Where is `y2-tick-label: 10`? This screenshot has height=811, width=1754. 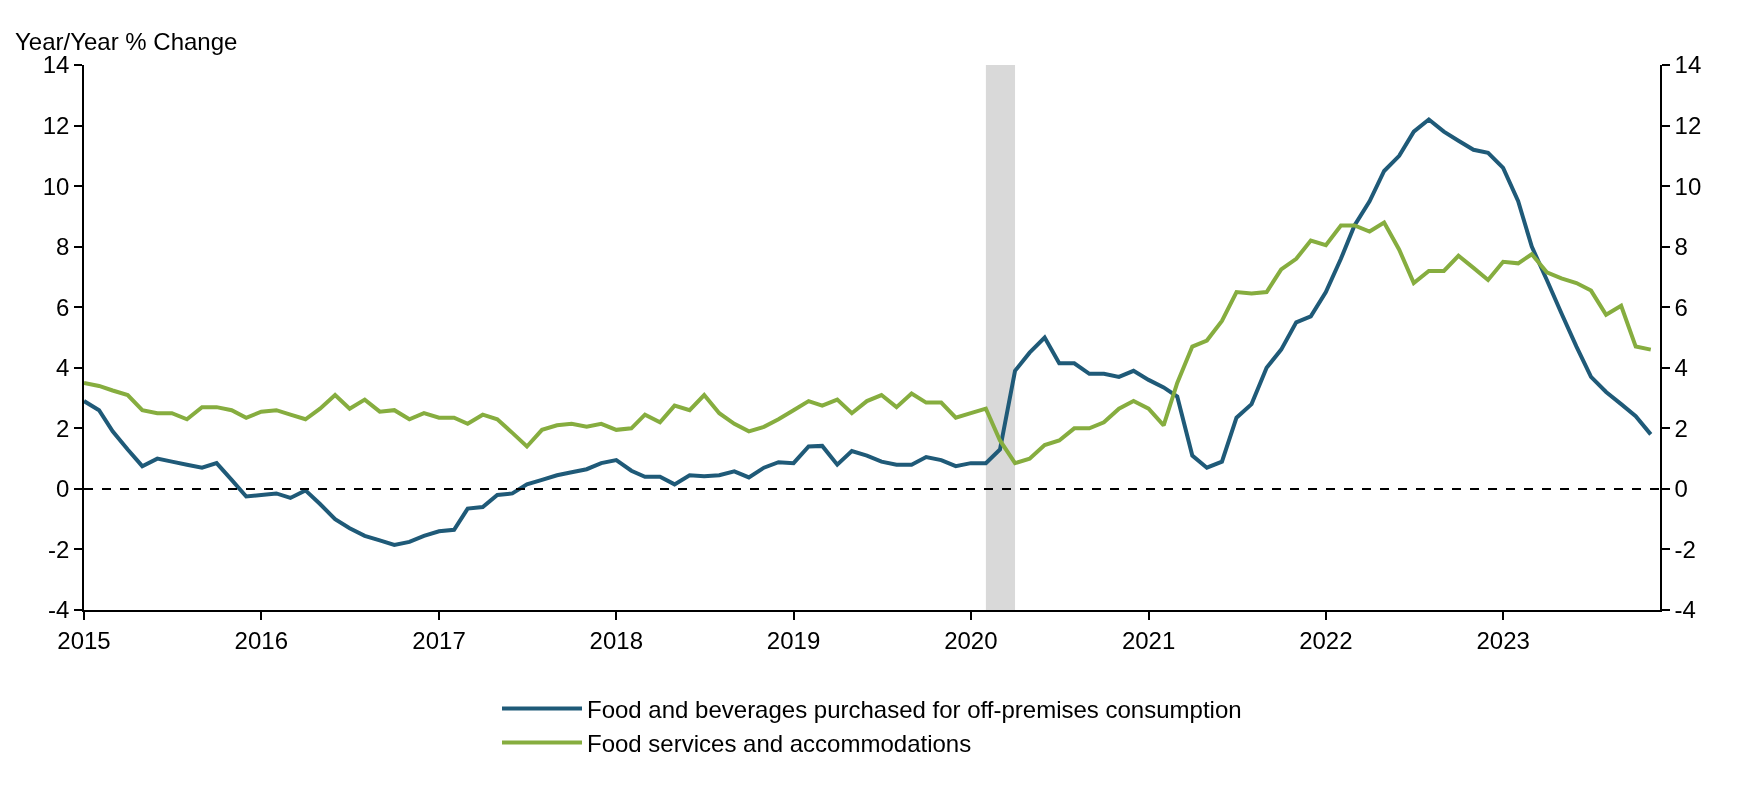
y2-tick-label: 10 is located at coordinates (1688, 186).